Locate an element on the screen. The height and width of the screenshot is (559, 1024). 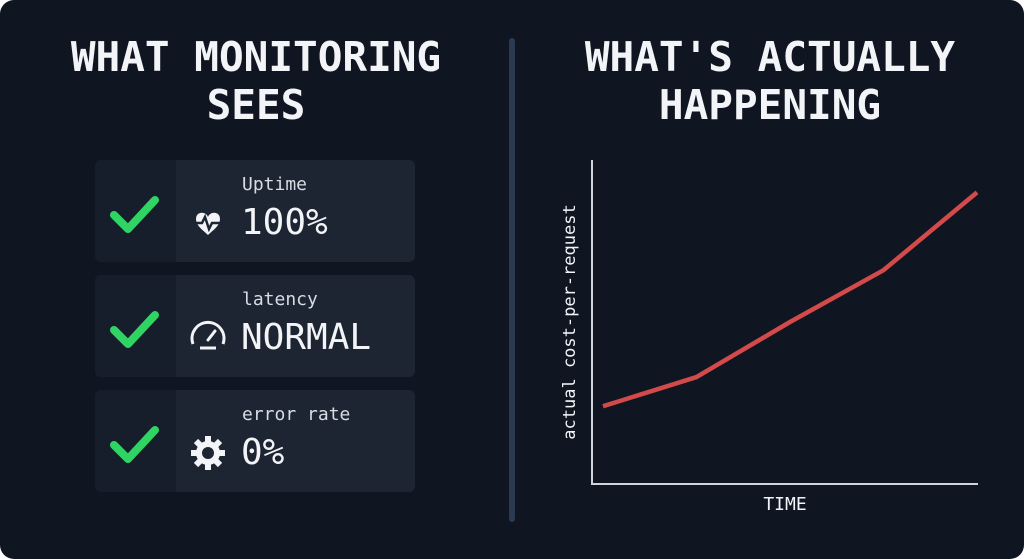
divider is located at coordinates (512, 280).